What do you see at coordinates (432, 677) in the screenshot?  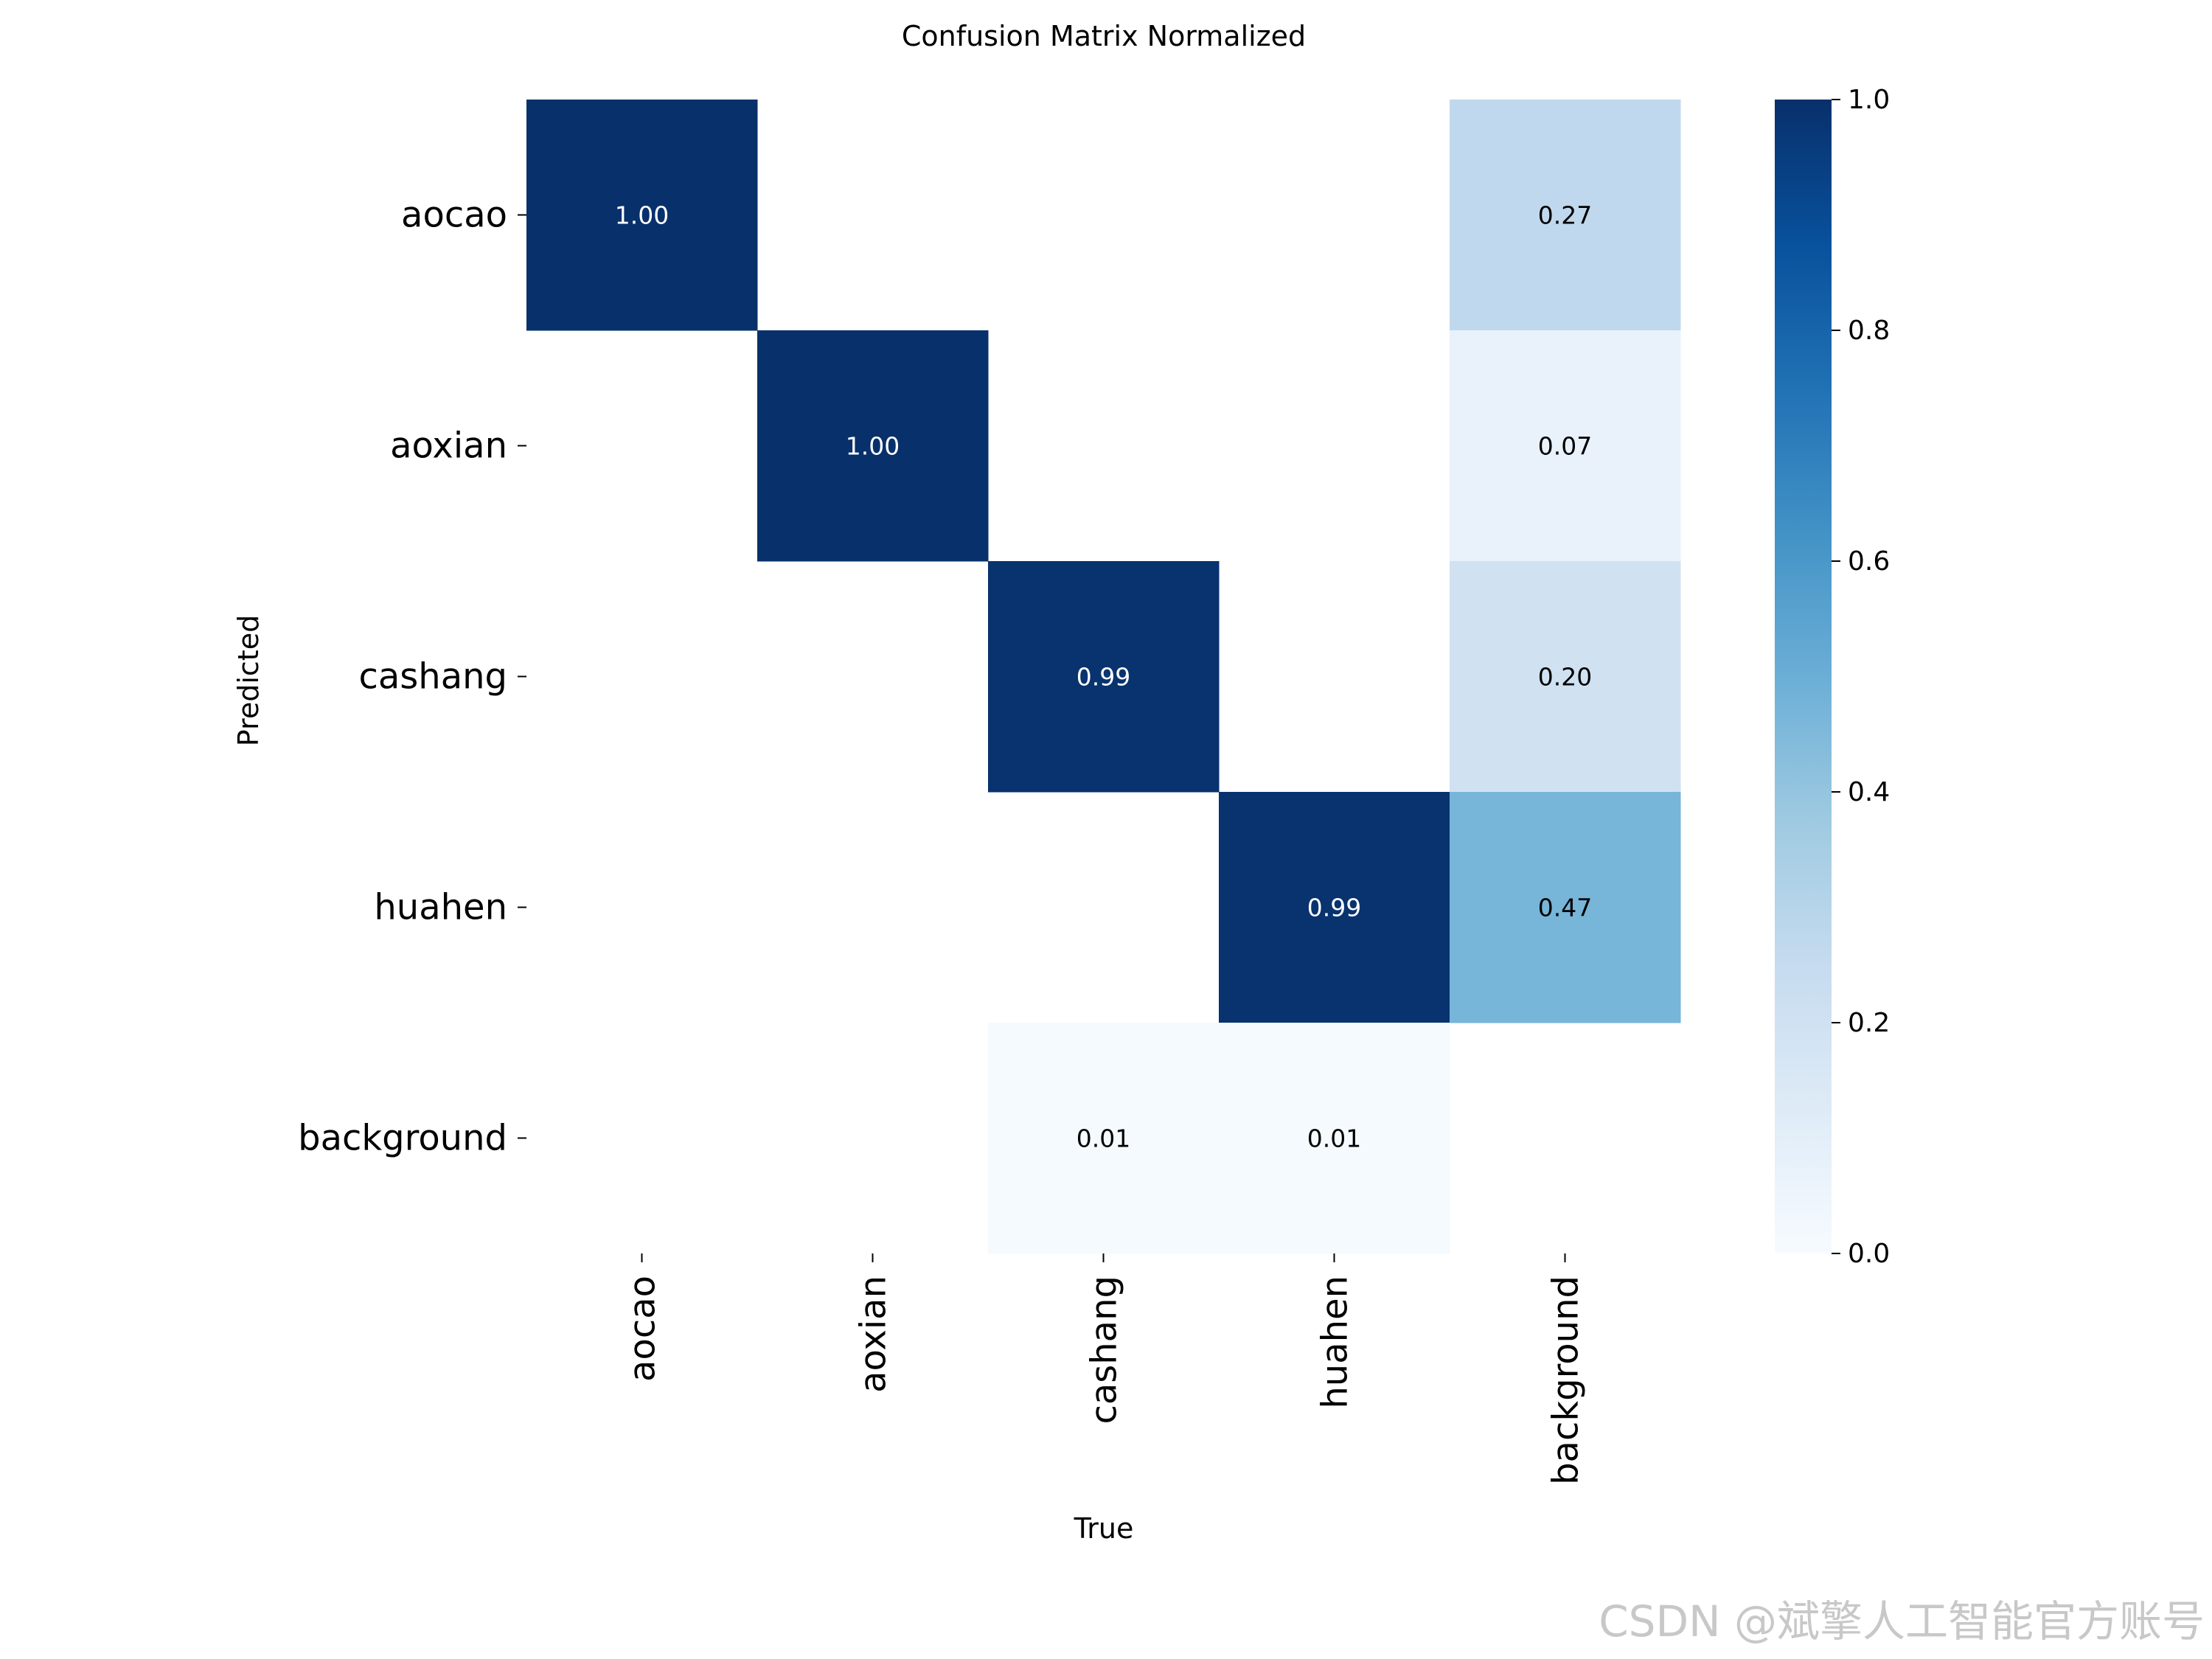 I see `y-tick-label: cashang` at bounding box center [432, 677].